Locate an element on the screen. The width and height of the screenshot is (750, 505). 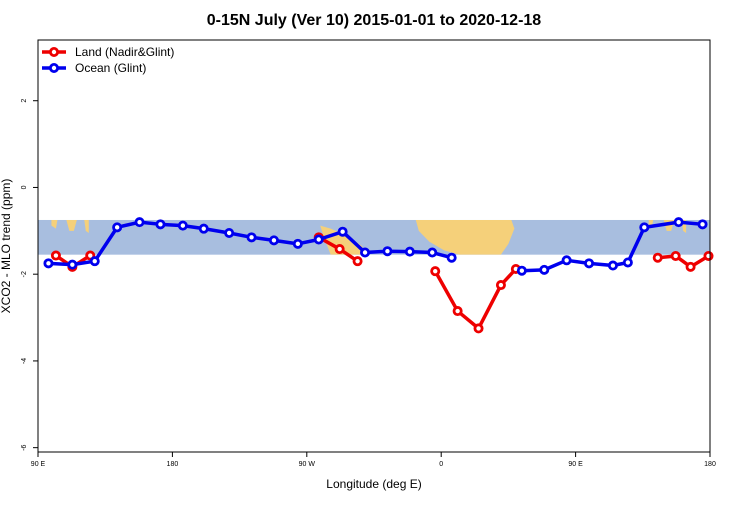
x-tick-label: 90 W is located at coordinates (307, 464).